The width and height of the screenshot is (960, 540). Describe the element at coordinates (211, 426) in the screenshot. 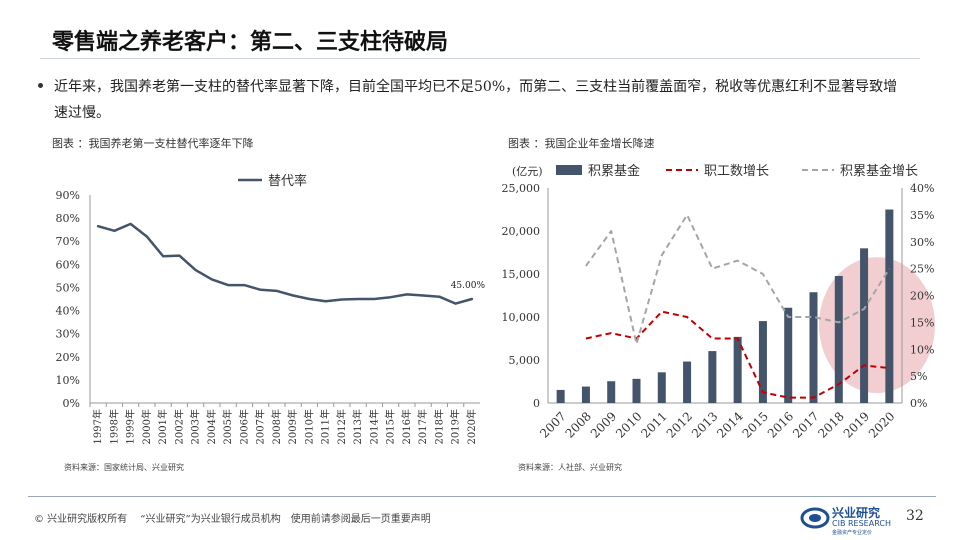

I see `x-tick-label: 2004年` at that location.